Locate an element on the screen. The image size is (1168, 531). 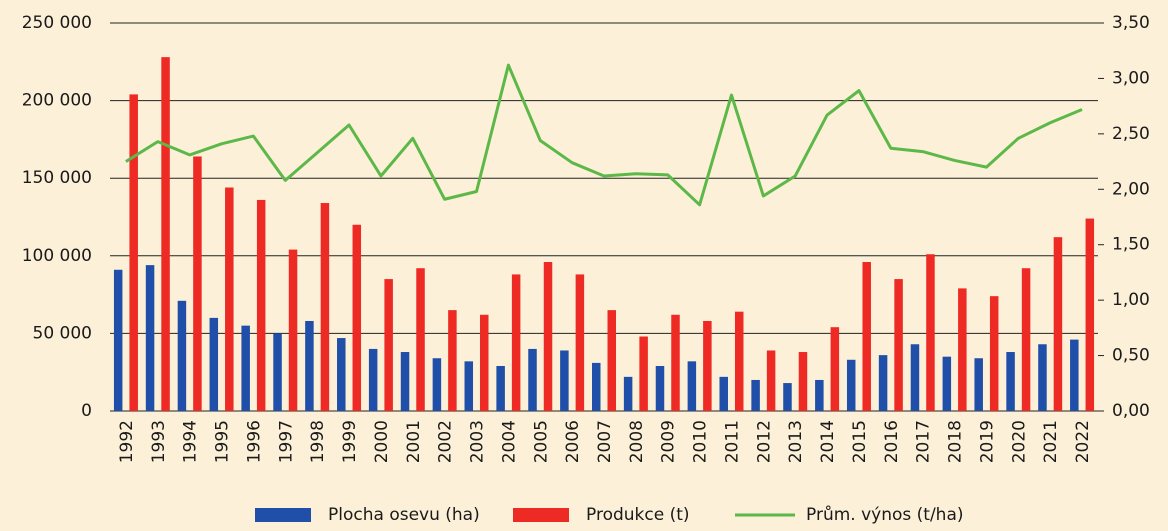
x-tick-label: 1997 is located at coordinates (286, 441).